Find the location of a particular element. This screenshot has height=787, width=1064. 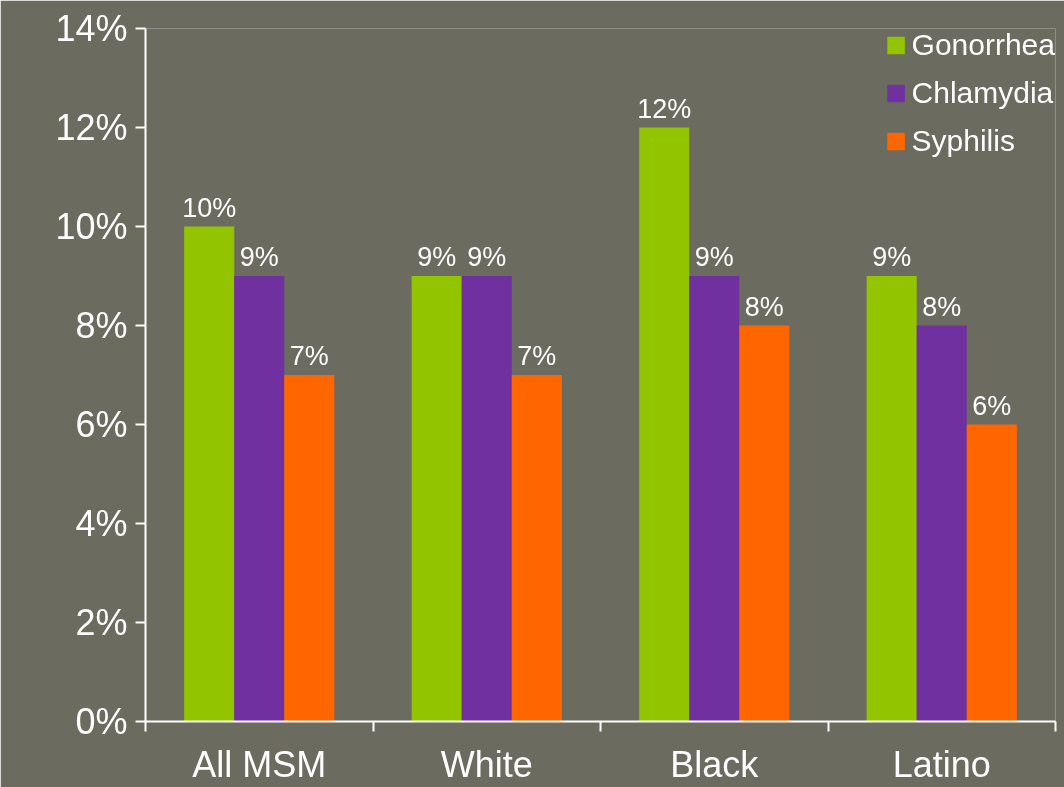

y-tick-label: 6% is located at coordinates (101, 424).